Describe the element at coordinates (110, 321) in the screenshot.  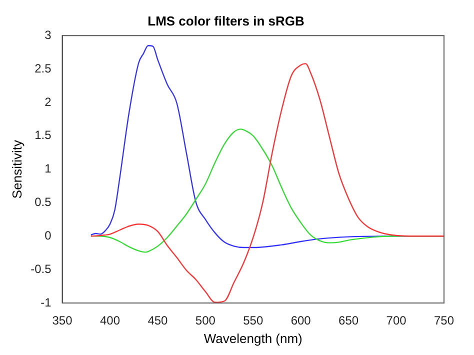
I see `x-tick-label: 400` at that location.